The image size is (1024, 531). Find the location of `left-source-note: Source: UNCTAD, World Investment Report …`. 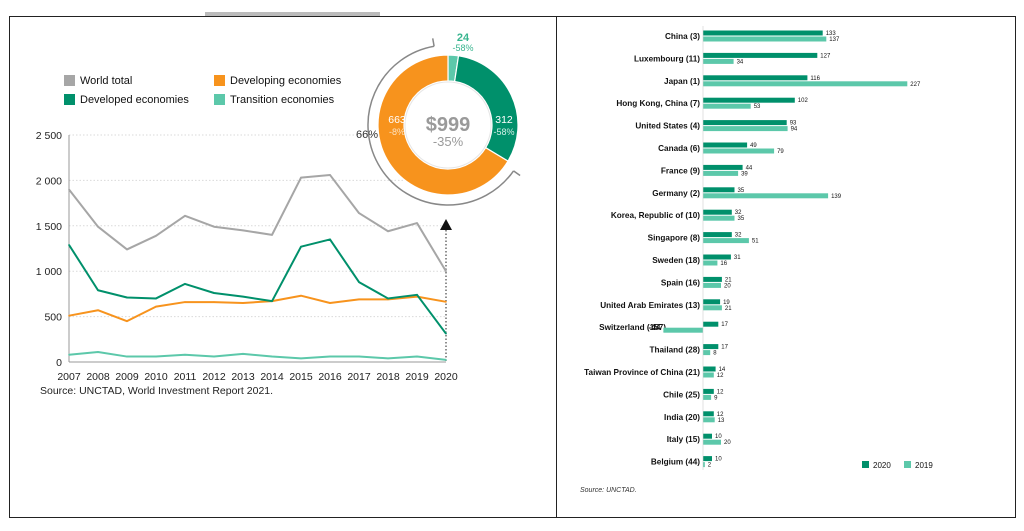

left-source-note: Source: UNCTAD, World Investment Report … is located at coordinates (156, 391).